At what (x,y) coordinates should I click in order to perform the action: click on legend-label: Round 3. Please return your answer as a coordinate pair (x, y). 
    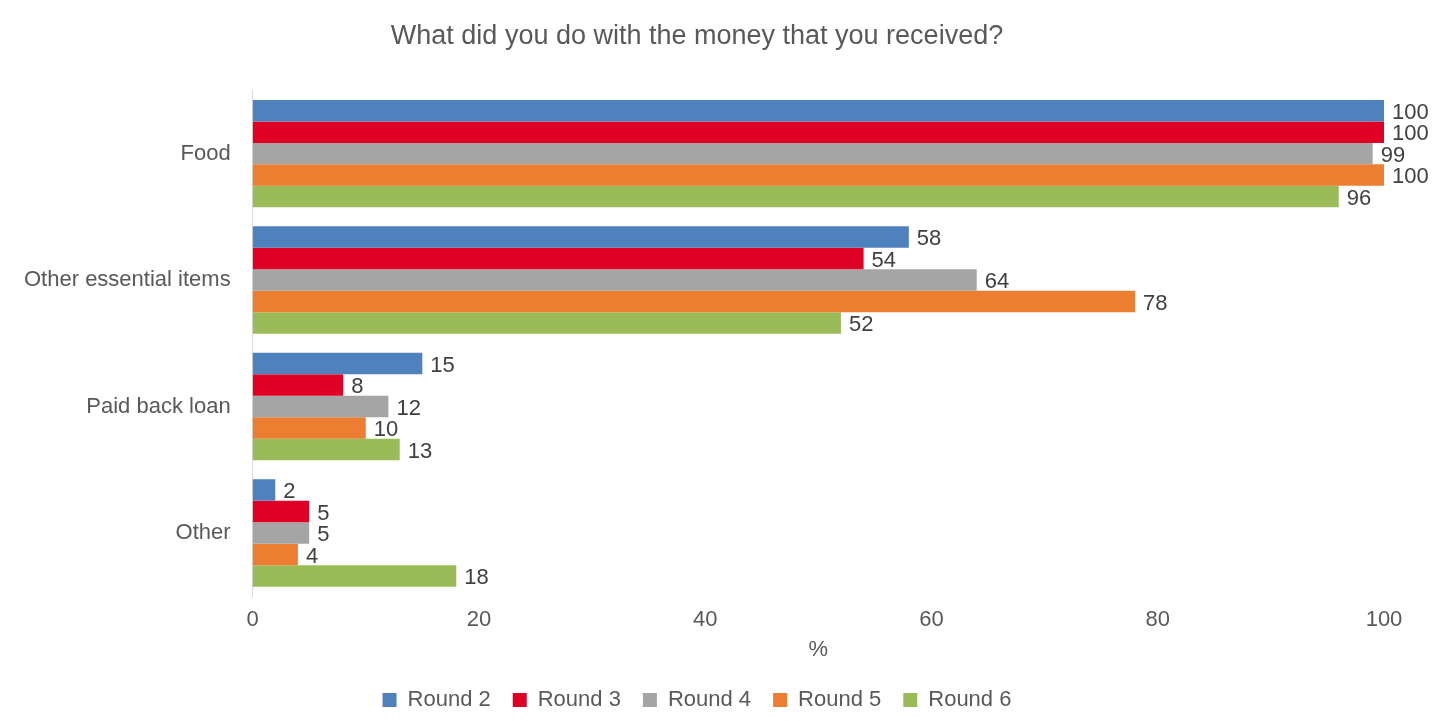
    Looking at the image, I should click on (579, 699).